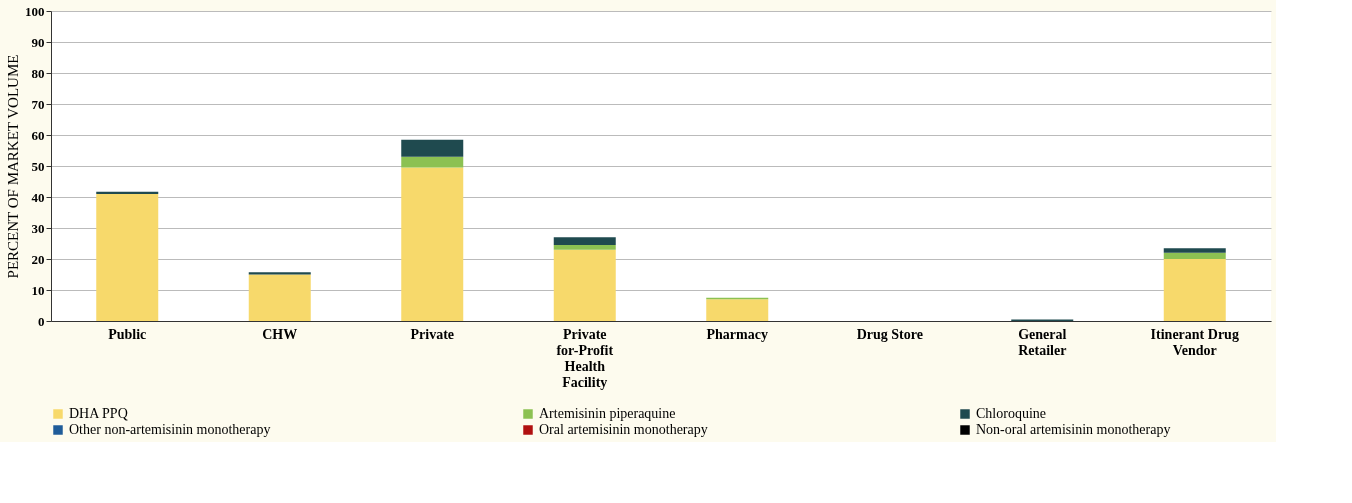  I want to click on x-tick-label: Itinerant Drug Vendor, so click(1194, 342).